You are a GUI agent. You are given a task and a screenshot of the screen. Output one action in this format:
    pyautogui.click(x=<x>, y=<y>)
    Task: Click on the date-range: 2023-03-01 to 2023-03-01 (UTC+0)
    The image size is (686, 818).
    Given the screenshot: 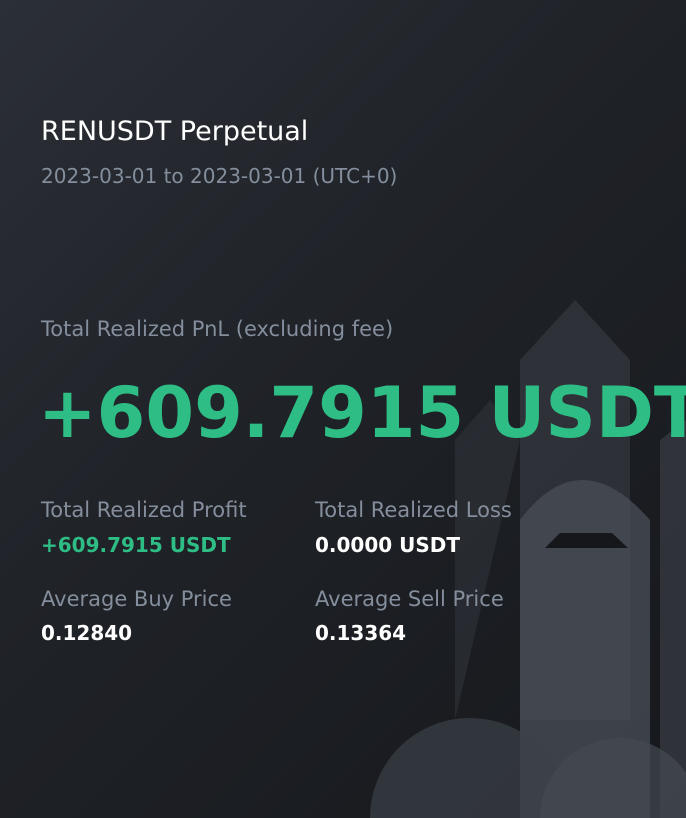 What is the action you would take?
    pyautogui.click(x=219, y=176)
    